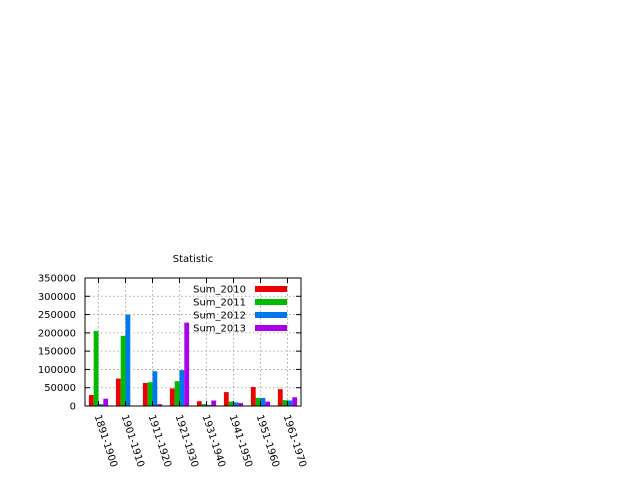 This screenshot has height=480, width=640. Describe the element at coordinates (193, 259) in the screenshot. I see `chart-title: Statistic` at that location.